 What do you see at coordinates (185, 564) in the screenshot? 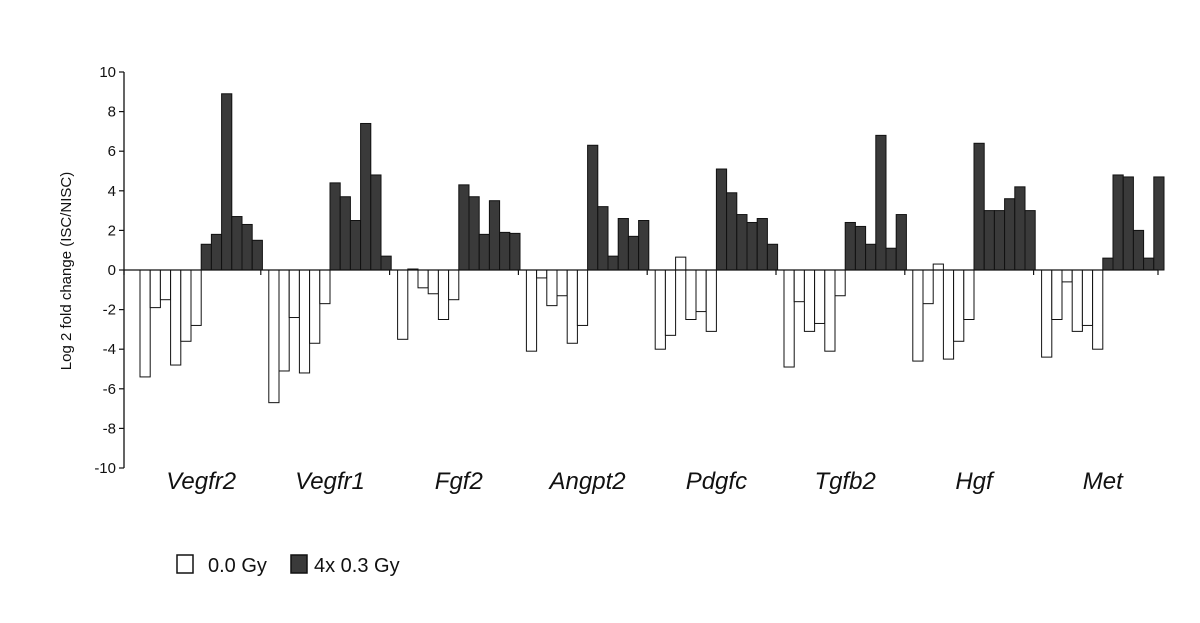
I see `legend-swatch-sham` at bounding box center [185, 564].